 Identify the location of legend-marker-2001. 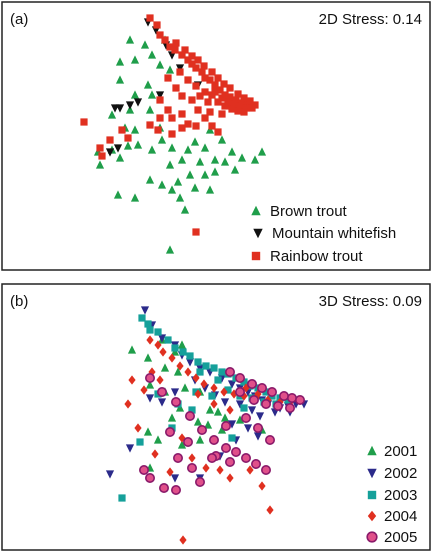
(372, 450).